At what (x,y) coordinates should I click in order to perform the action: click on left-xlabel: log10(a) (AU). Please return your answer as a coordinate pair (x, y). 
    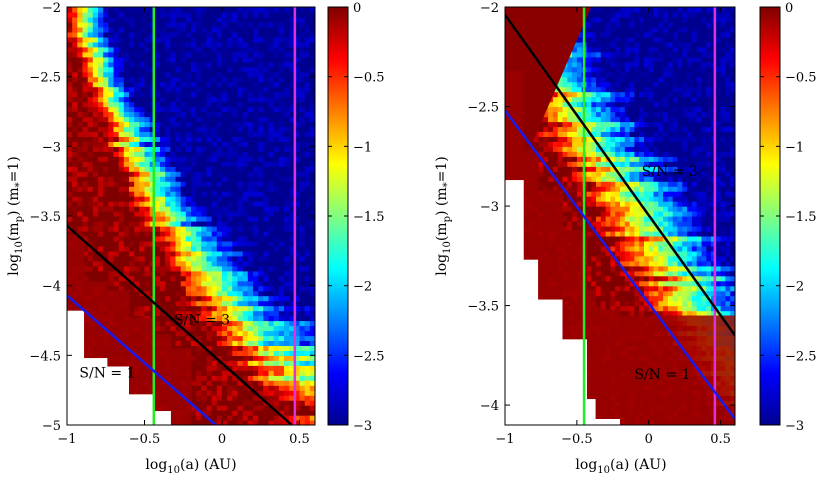
    Looking at the image, I should click on (190, 466).